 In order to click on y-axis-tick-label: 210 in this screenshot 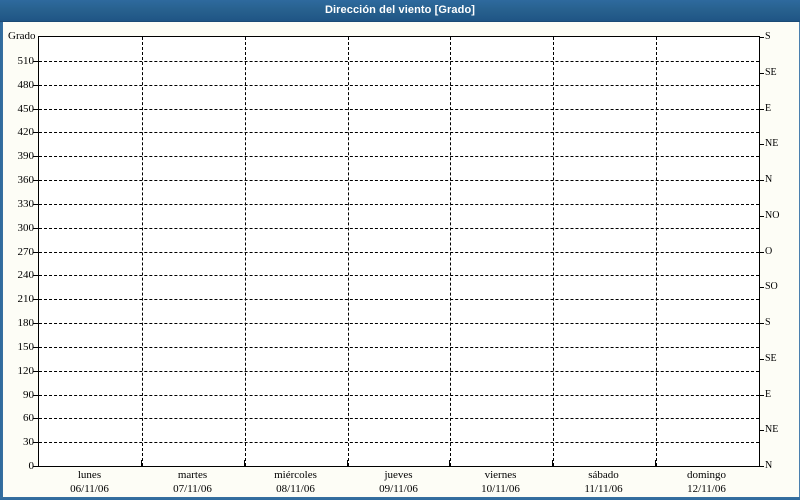, I will do `click(26, 299)`.